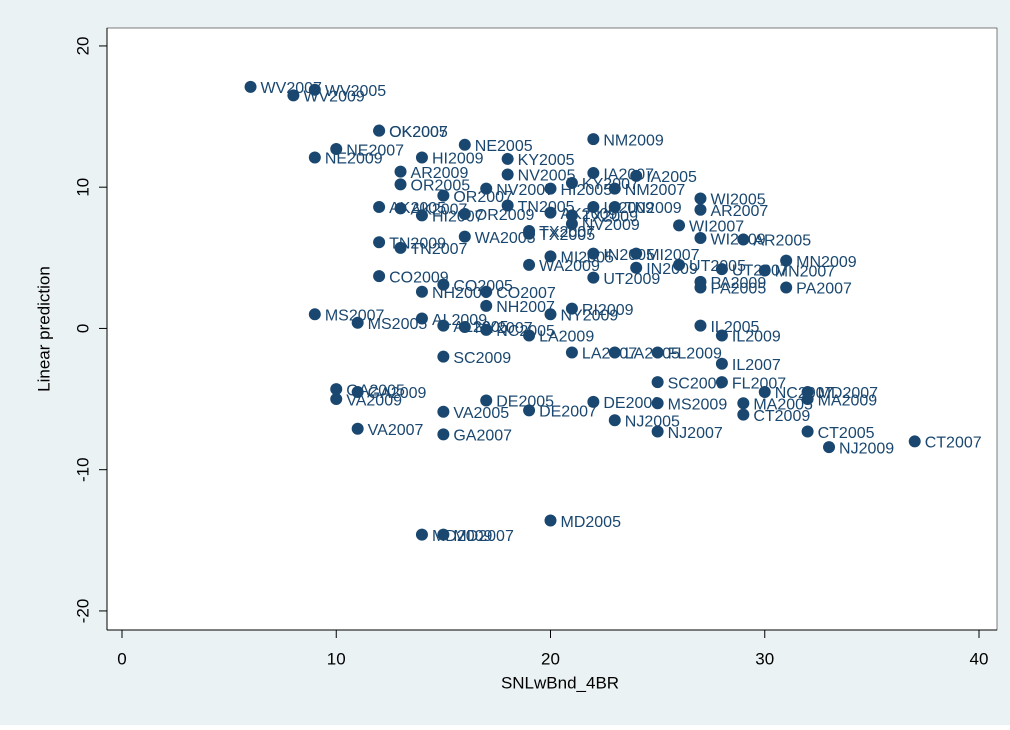  I want to click on point-label: WI2009, so click(737, 239).